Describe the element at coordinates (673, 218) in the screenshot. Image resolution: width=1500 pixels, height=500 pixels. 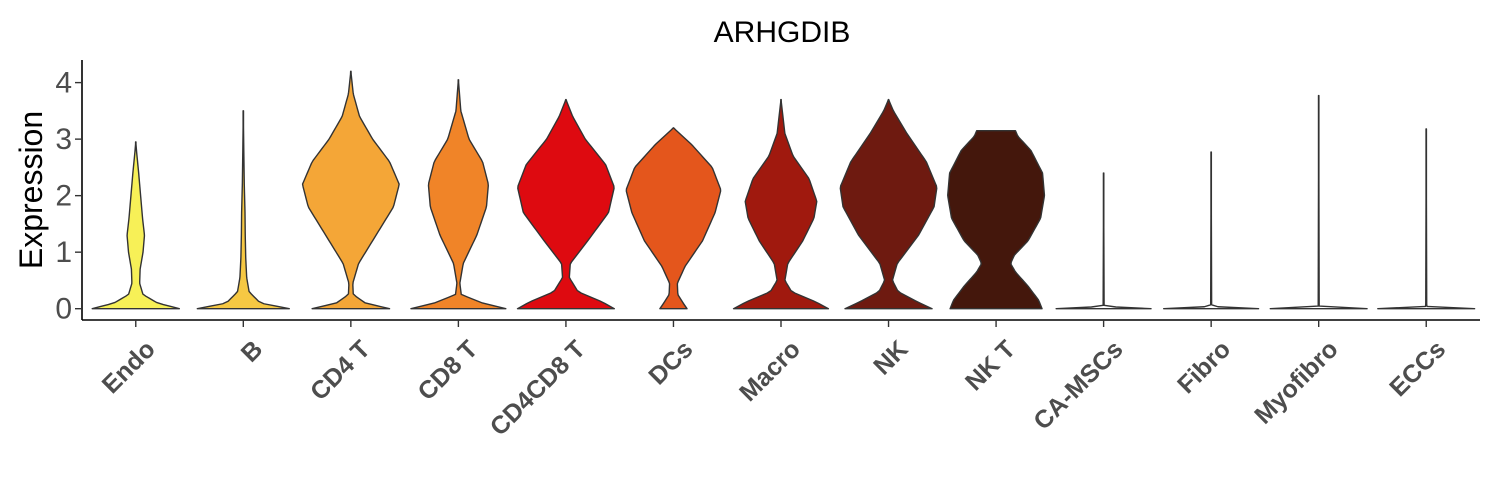
I see `violin-dcs` at that location.